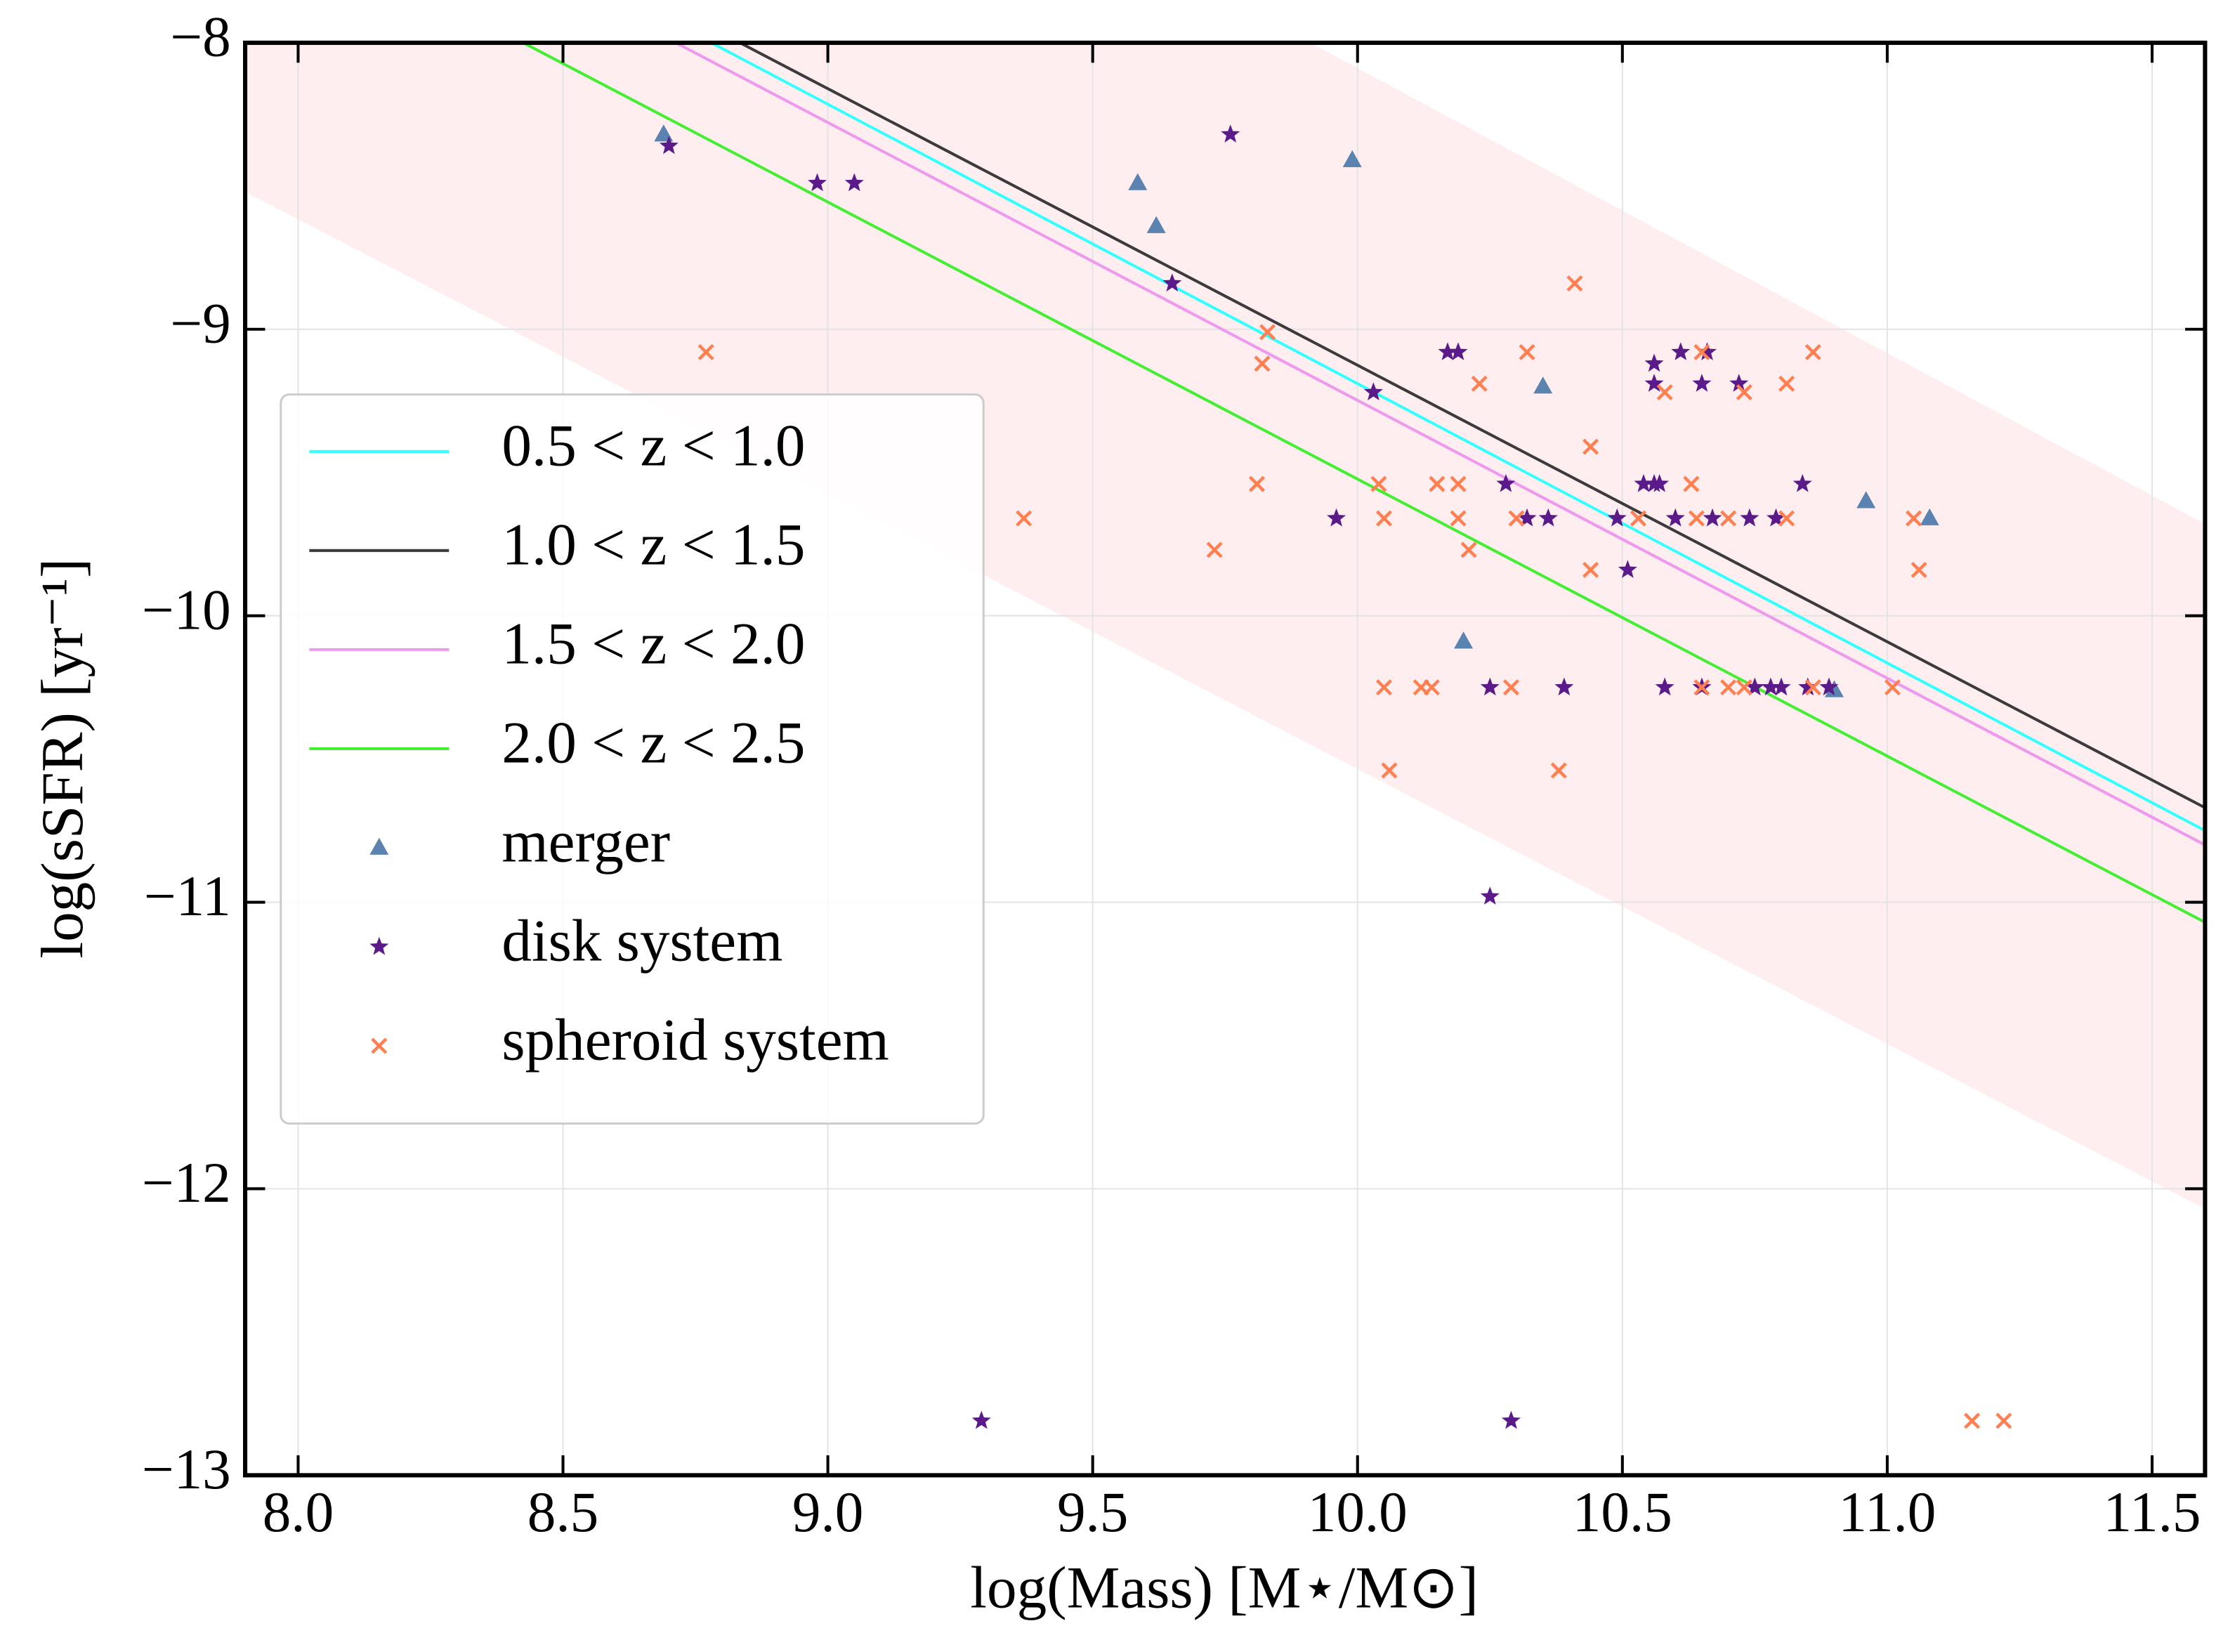 The image size is (2235, 1652). Describe the element at coordinates (653, 742) in the screenshot. I see `legend-label: 2.0 < z < 2.5` at that location.